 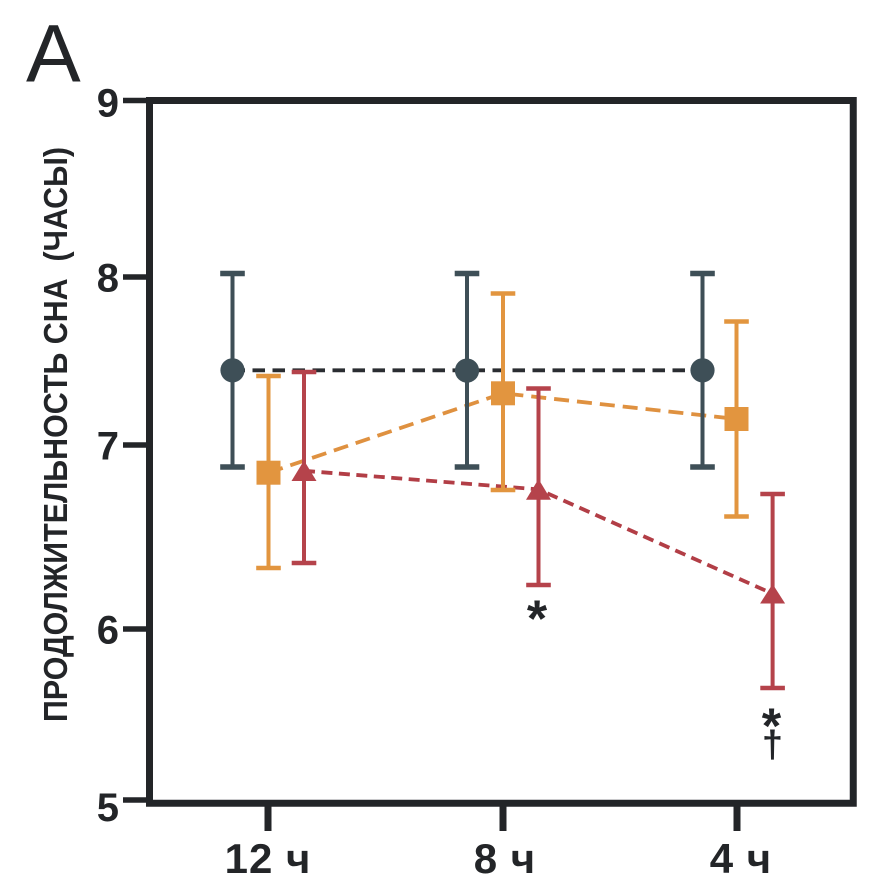 What do you see at coordinates (108, 447) in the screenshot?
I see `svg-text: 7` at bounding box center [108, 447].